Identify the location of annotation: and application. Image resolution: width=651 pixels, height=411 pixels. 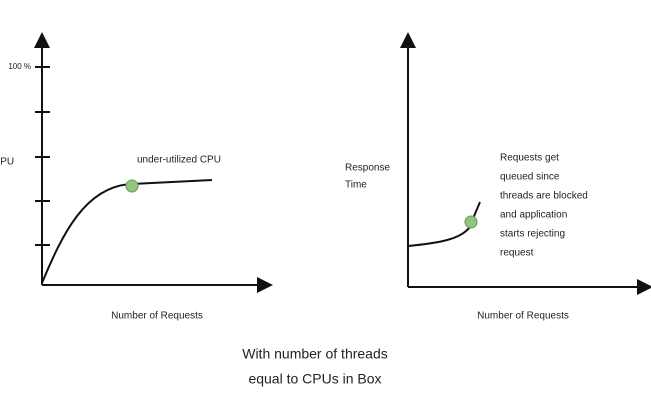
(533, 215).